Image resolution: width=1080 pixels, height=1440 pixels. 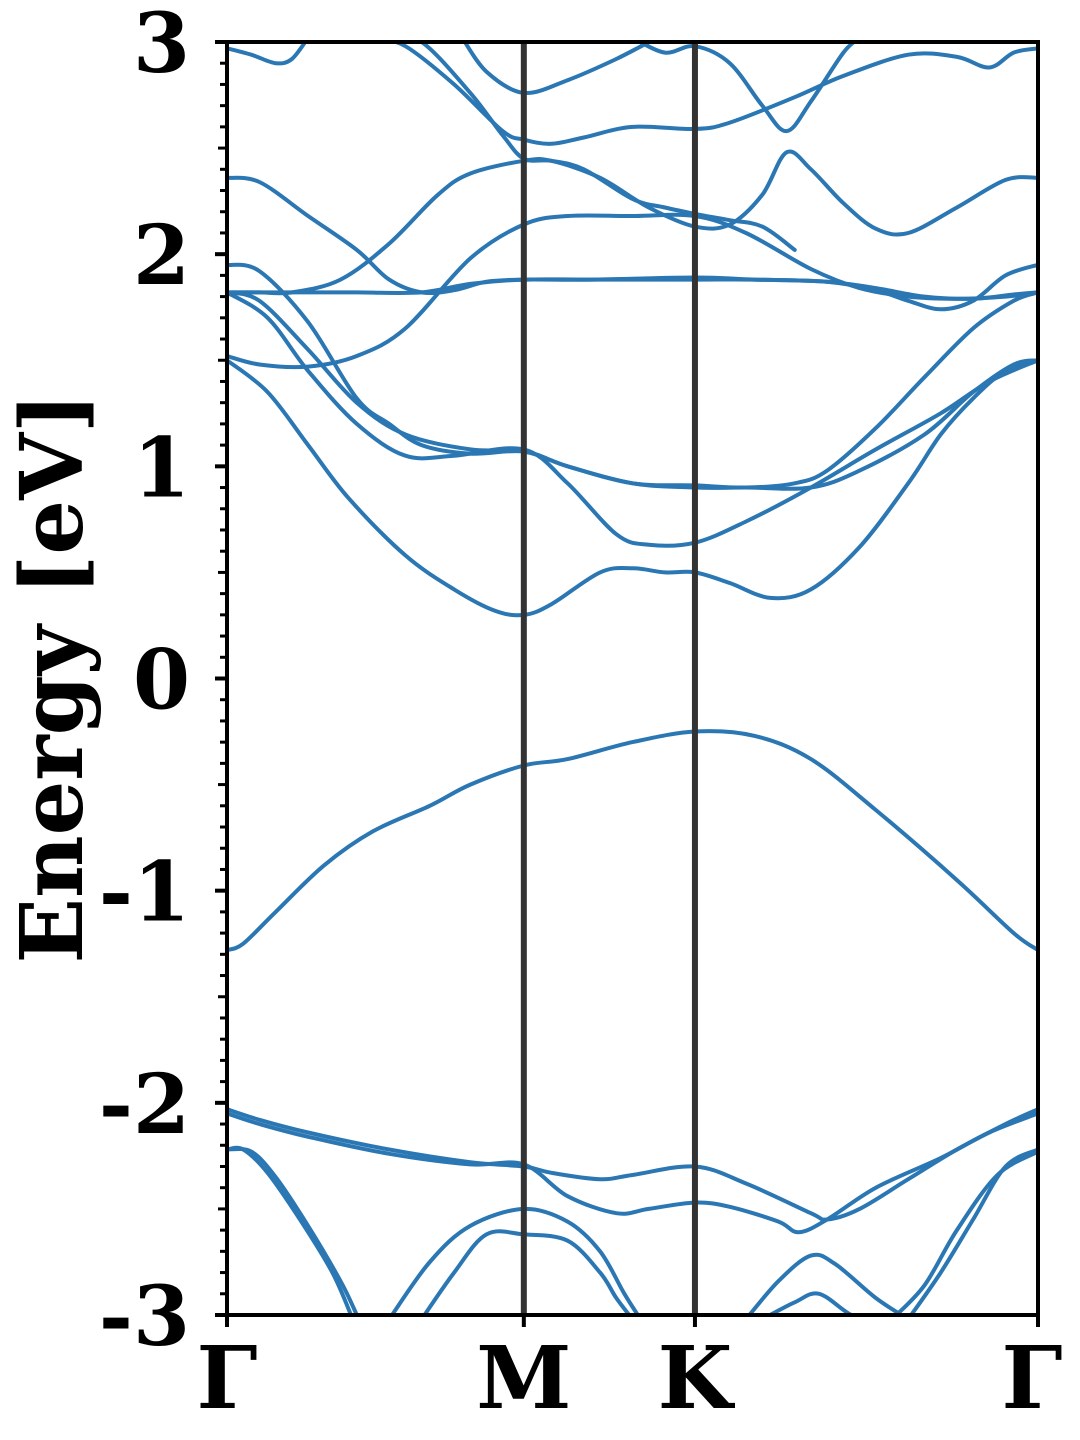 What do you see at coordinates (144, 893) in the screenshot?
I see `y-tick-label: -1` at bounding box center [144, 893].